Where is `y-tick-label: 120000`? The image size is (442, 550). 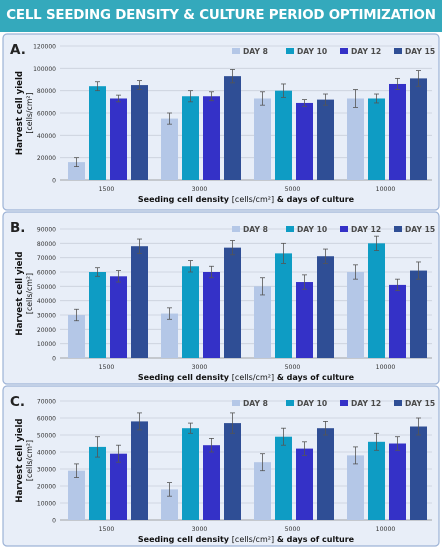 y-tick-label: 120000 is located at coordinates (44, 47).